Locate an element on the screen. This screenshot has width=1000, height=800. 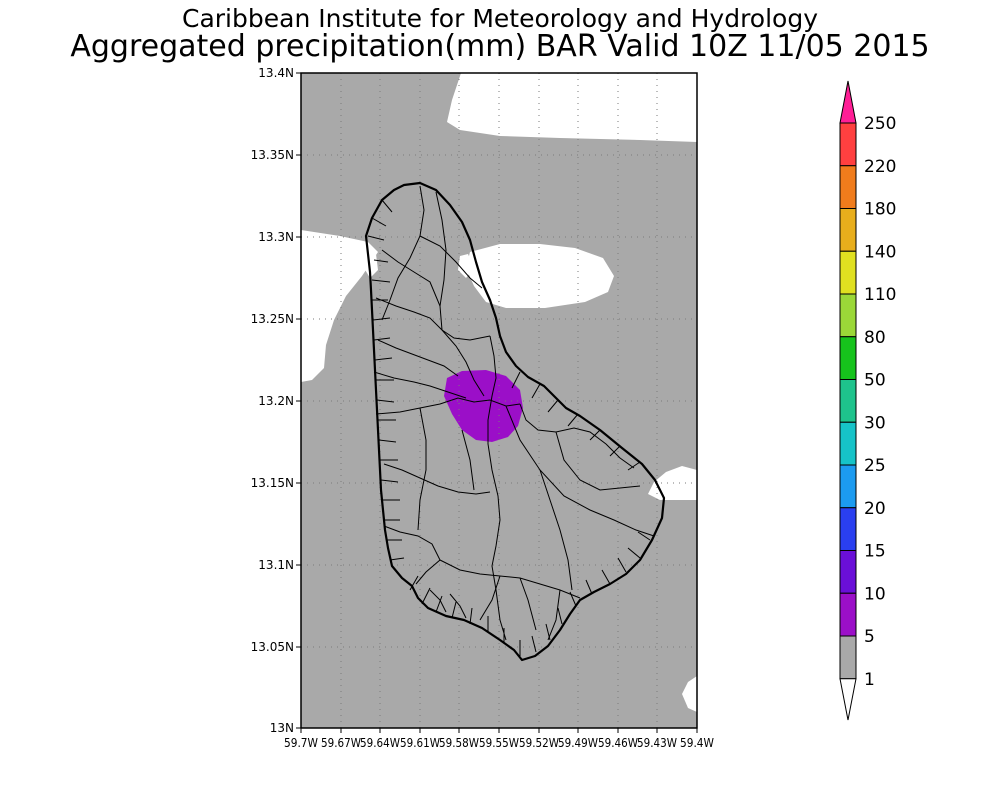
lat-tick-label: 13.15N is located at coordinates (272, 483).